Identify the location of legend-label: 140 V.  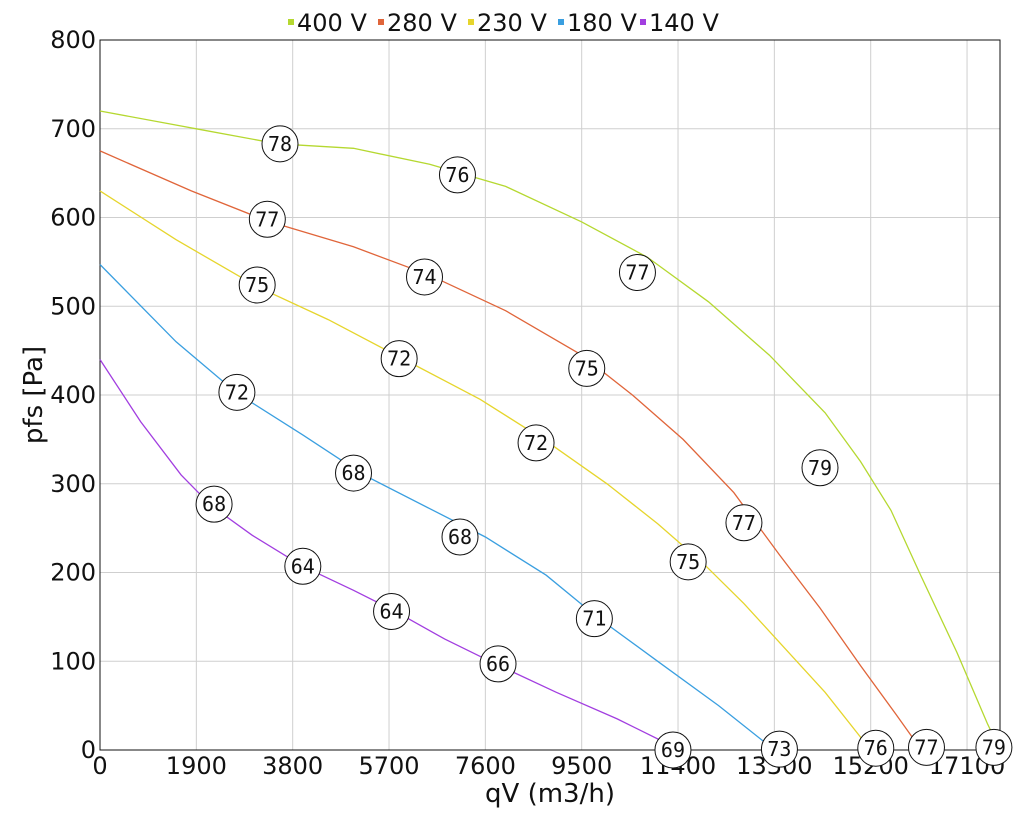
(684, 23).